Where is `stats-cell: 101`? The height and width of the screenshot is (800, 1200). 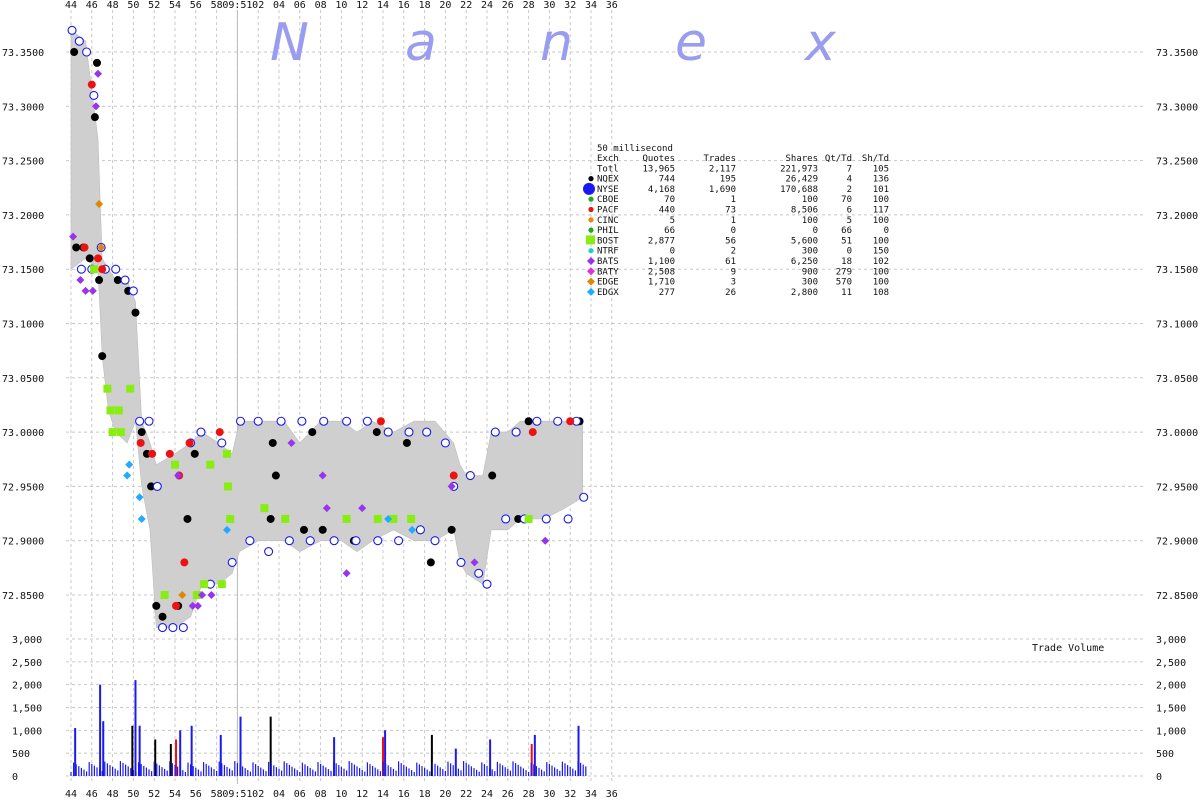
stats-cell: 101 is located at coordinates (881, 190).